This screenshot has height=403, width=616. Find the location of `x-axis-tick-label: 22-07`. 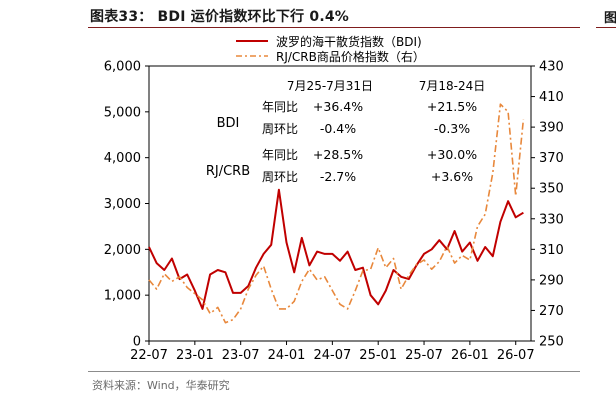

x-axis-tick-label: 22-07 is located at coordinates (149, 355).